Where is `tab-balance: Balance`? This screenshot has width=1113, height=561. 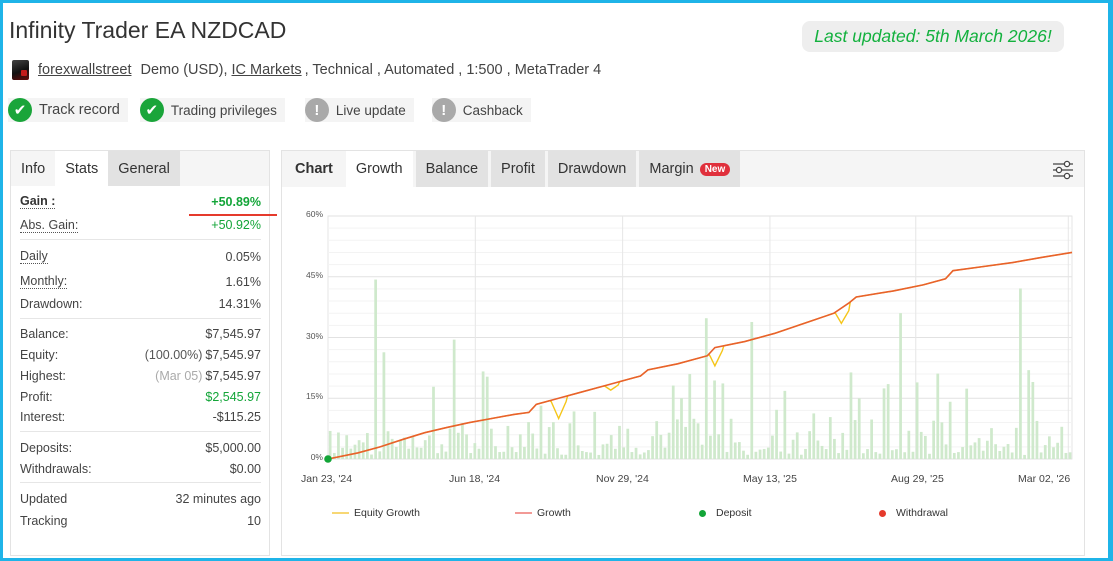 tab-balance: Balance is located at coordinates (452, 169).